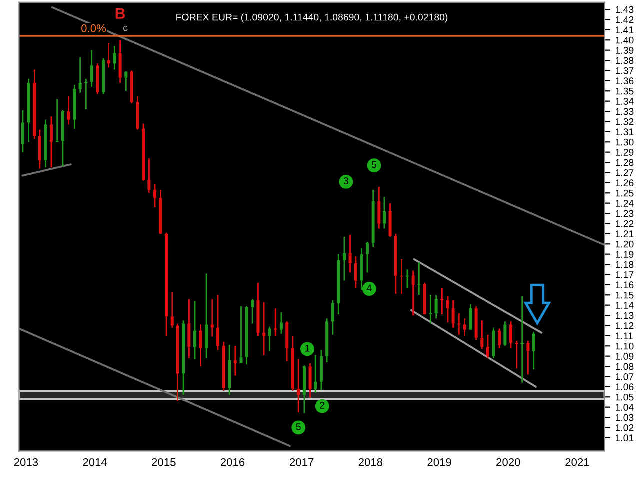 The height and width of the screenshot is (480, 640). I want to click on y-tick-label: 1.04, so click(625, 407).